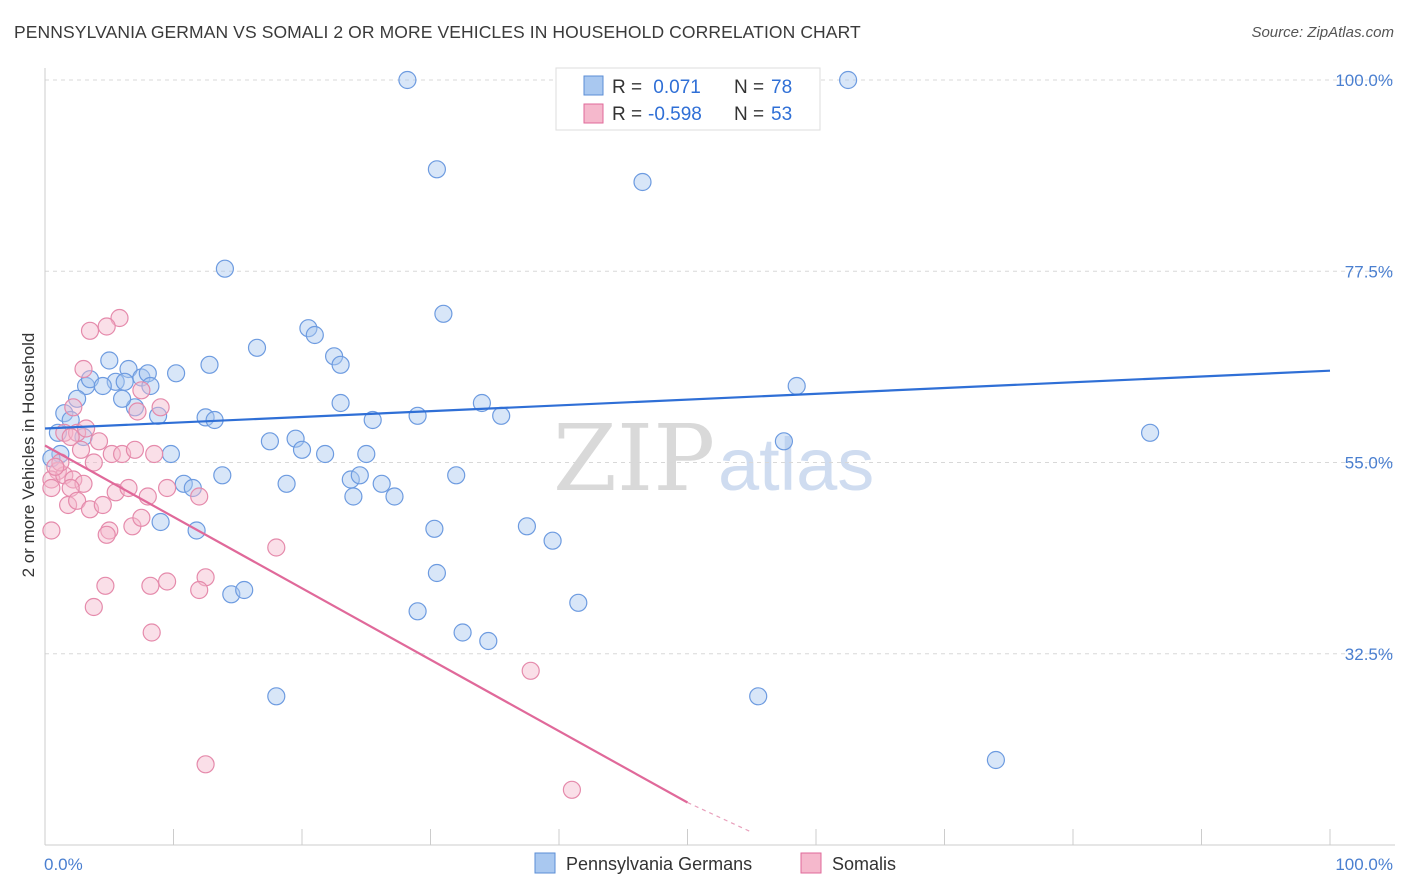 The image size is (1406, 892). What do you see at coordinates (811, 863) in the screenshot?
I see `bottom-legend-swatch-pink` at bounding box center [811, 863].